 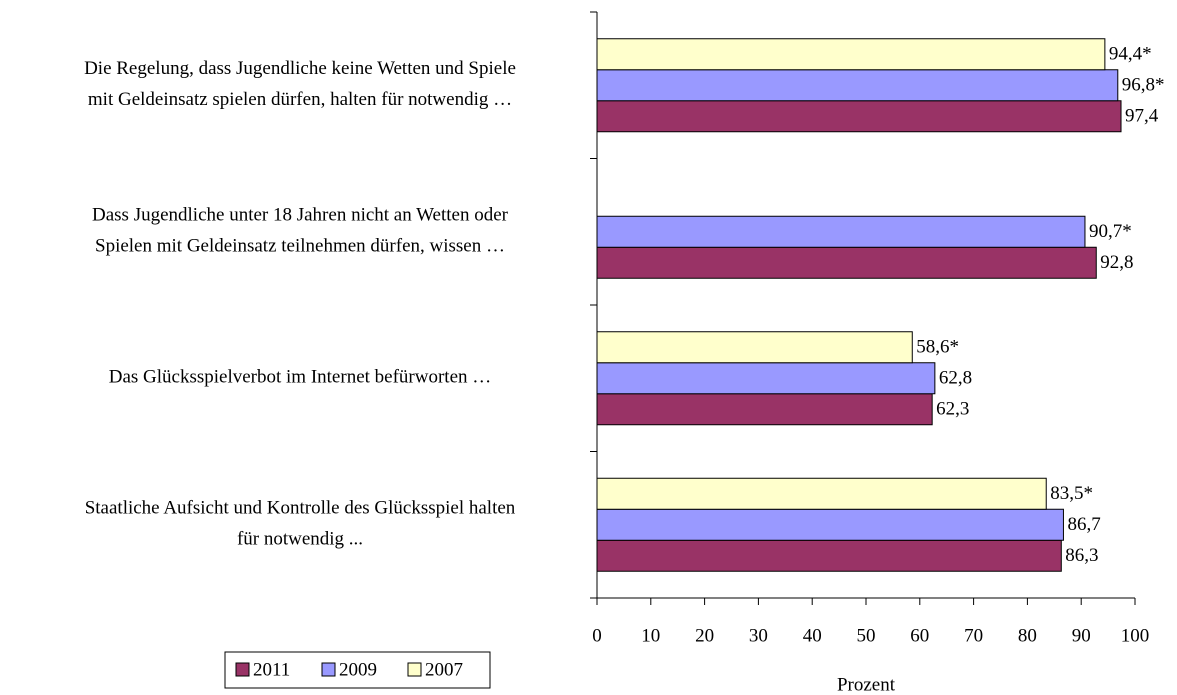 What do you see at coordinates (1135, 635) in the screenshot?
I see `x-tick-label: 100` at bounding box center [1135, 635].